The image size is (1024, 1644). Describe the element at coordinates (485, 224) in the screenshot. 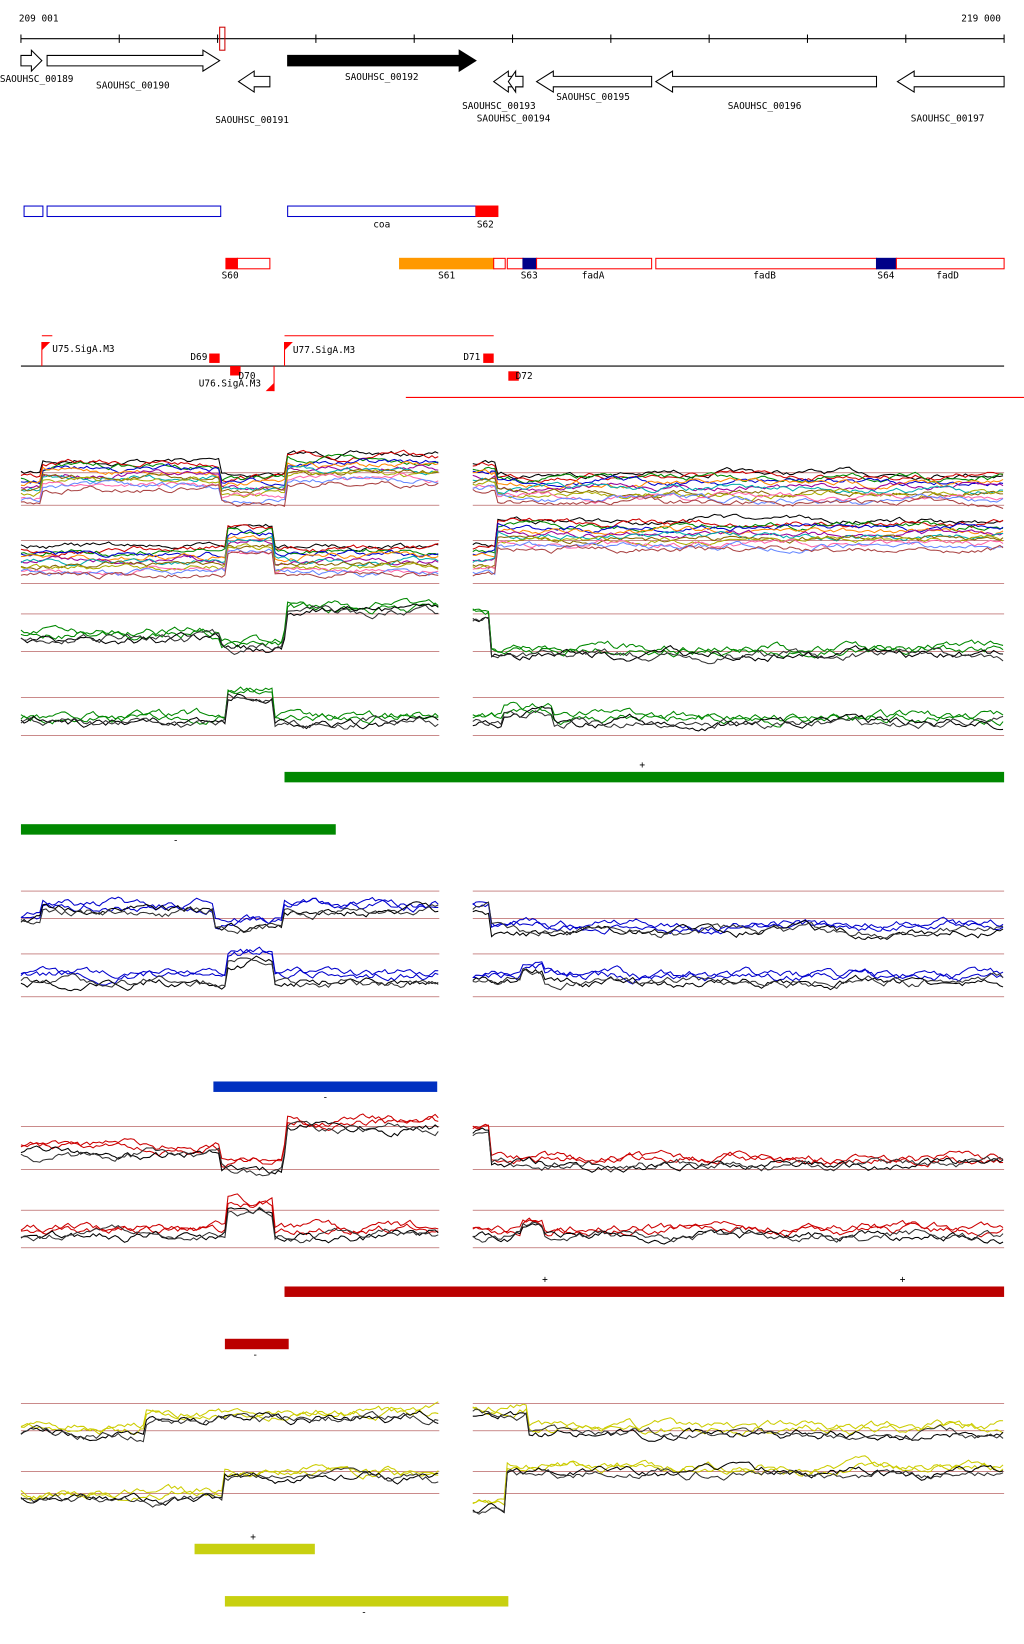

I see `feature-label: S62` at that location.